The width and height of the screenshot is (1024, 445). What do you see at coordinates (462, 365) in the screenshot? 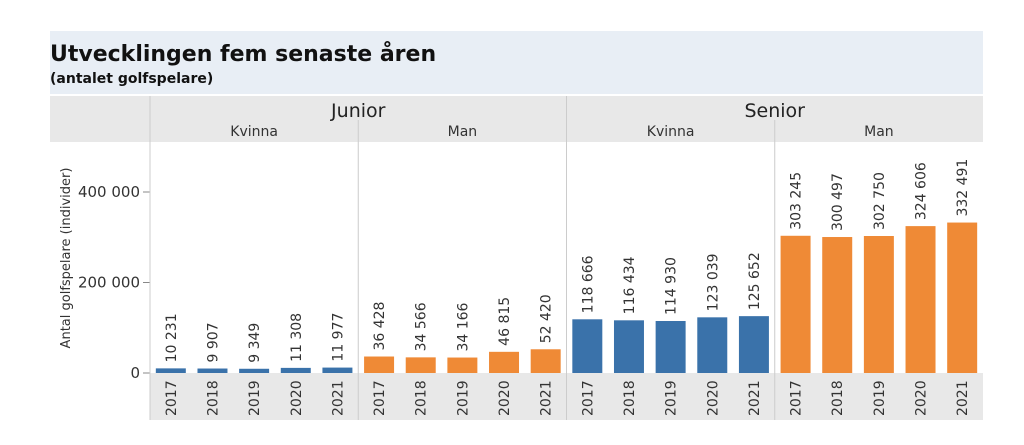
I see `bar-junior-man-2019` at bounding box center [462, 365].